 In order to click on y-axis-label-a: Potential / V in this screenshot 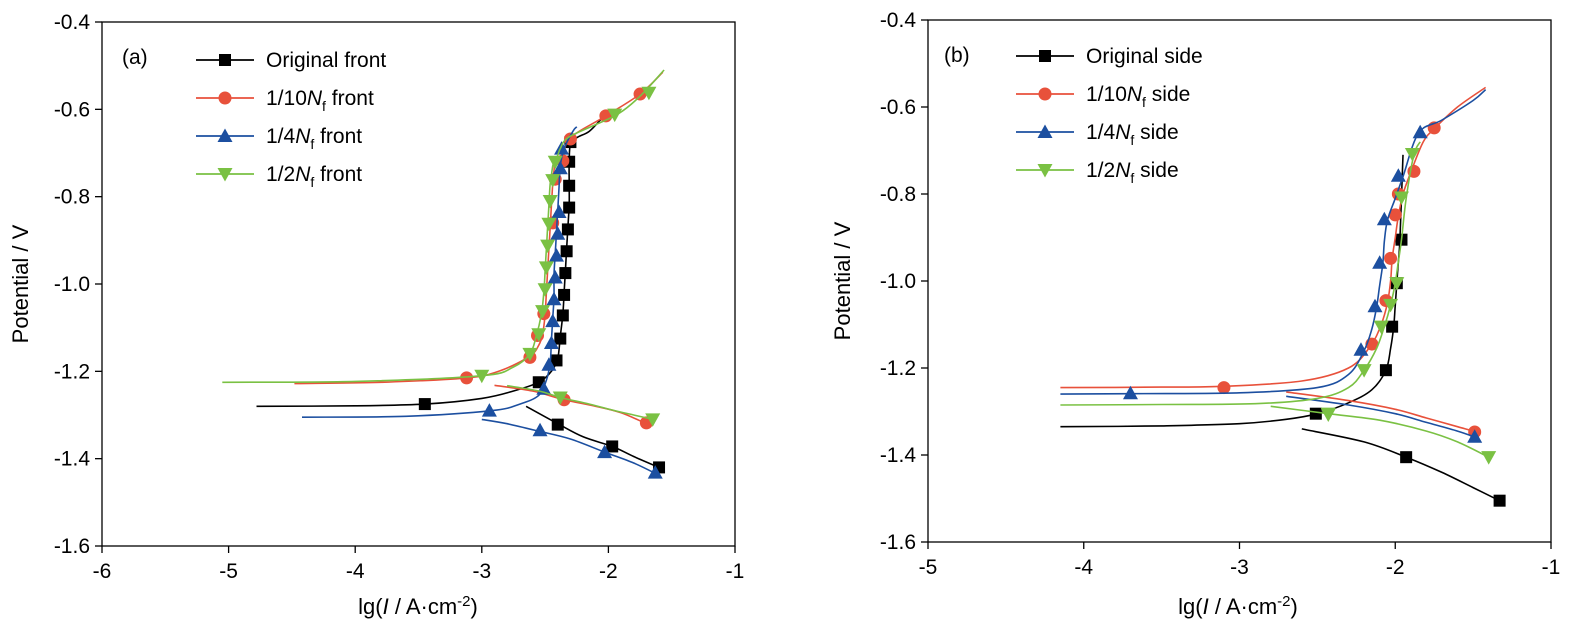, I will do `click(20, 283)`.